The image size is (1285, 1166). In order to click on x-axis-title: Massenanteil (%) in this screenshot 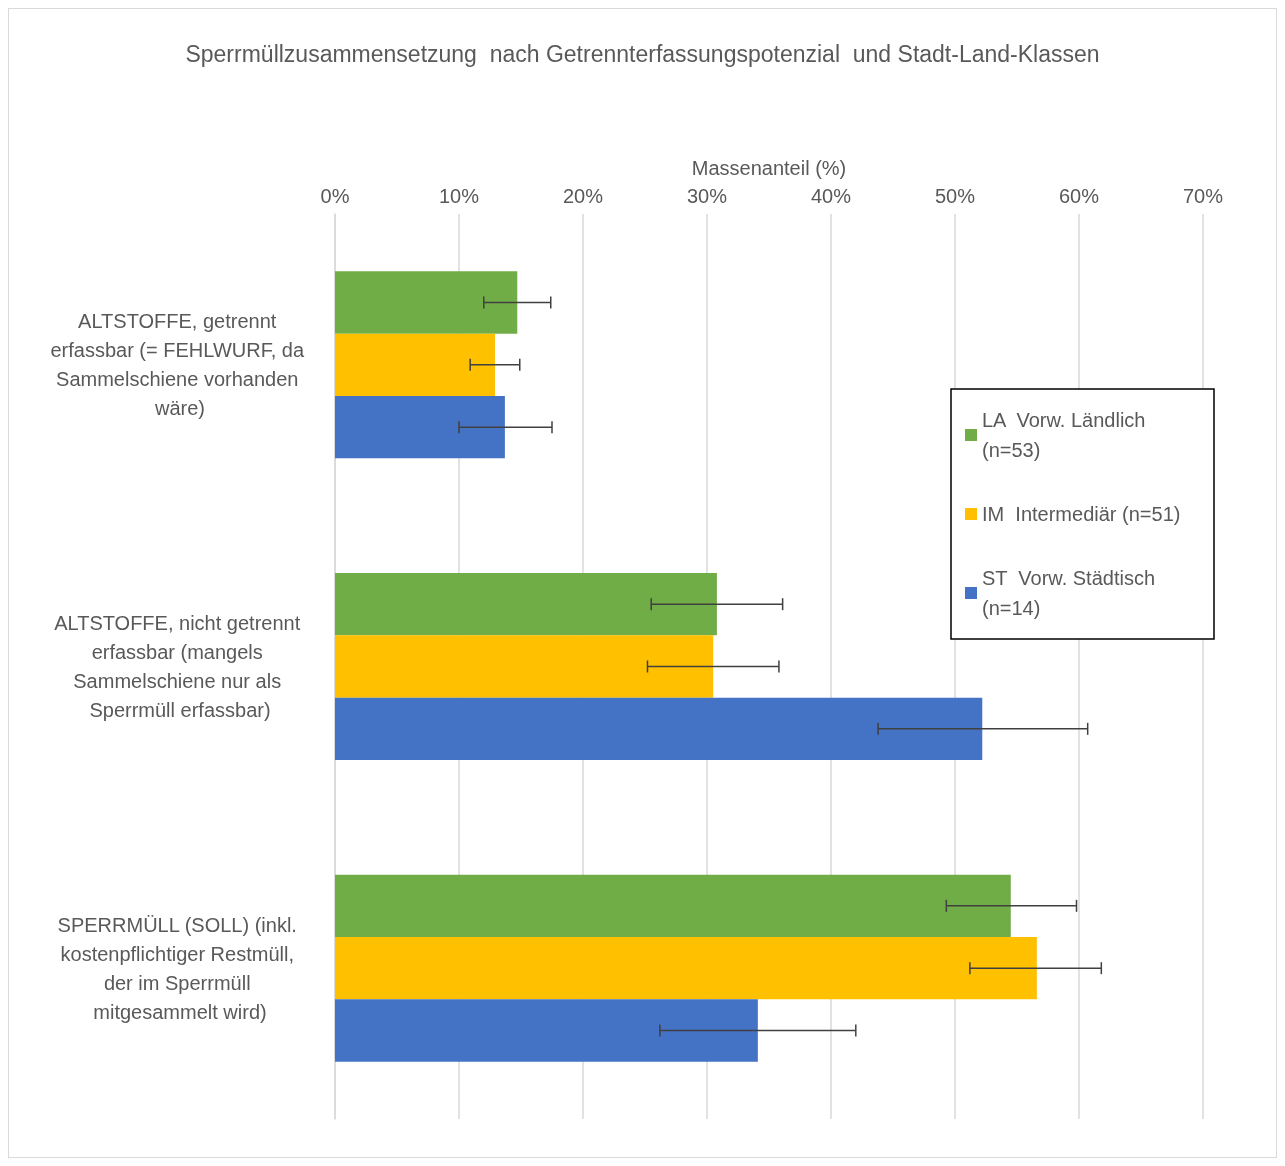, I will do `click(769, 168)`.